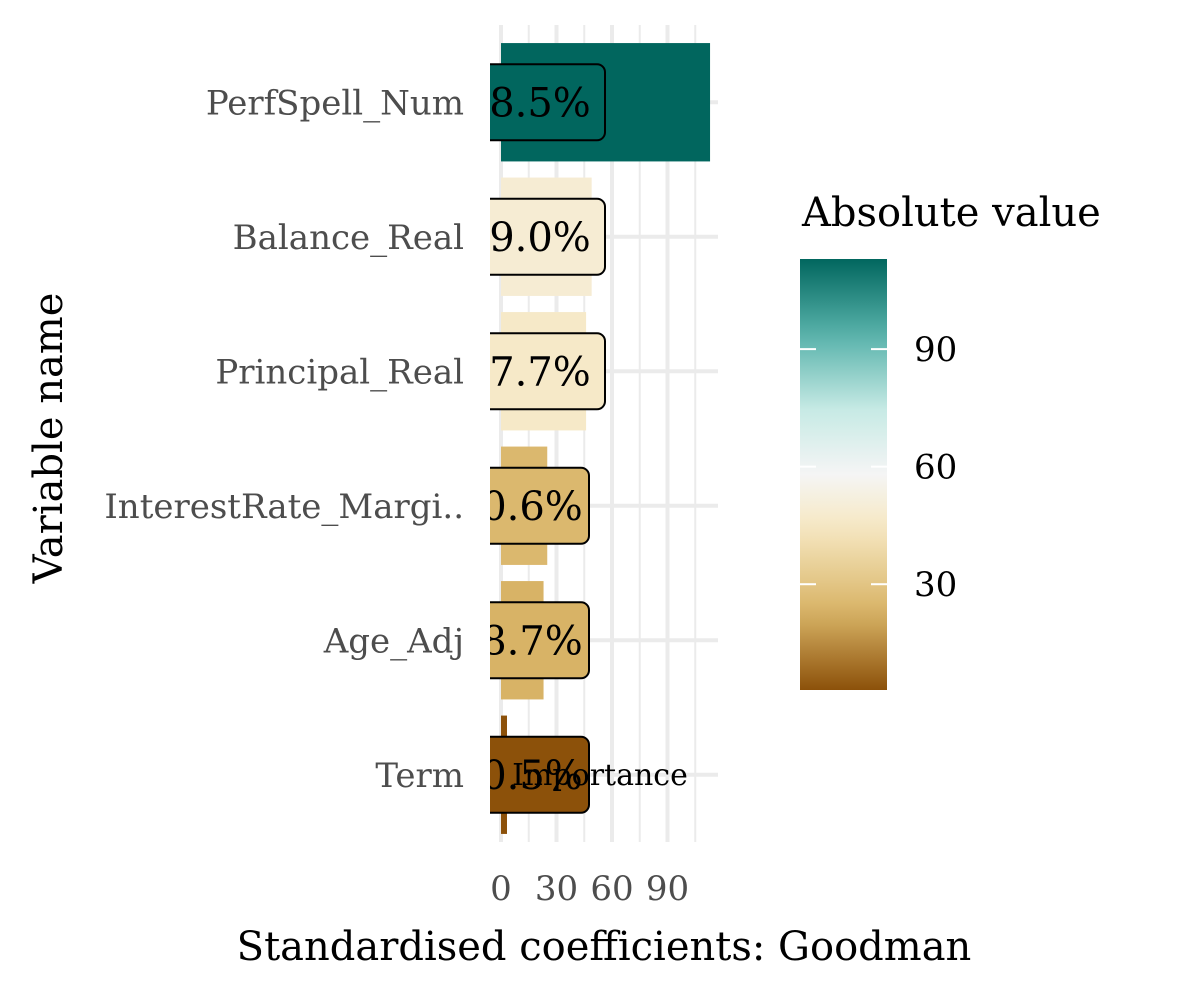  I want to click on legend-tick-label: 60, so click(935, 468).